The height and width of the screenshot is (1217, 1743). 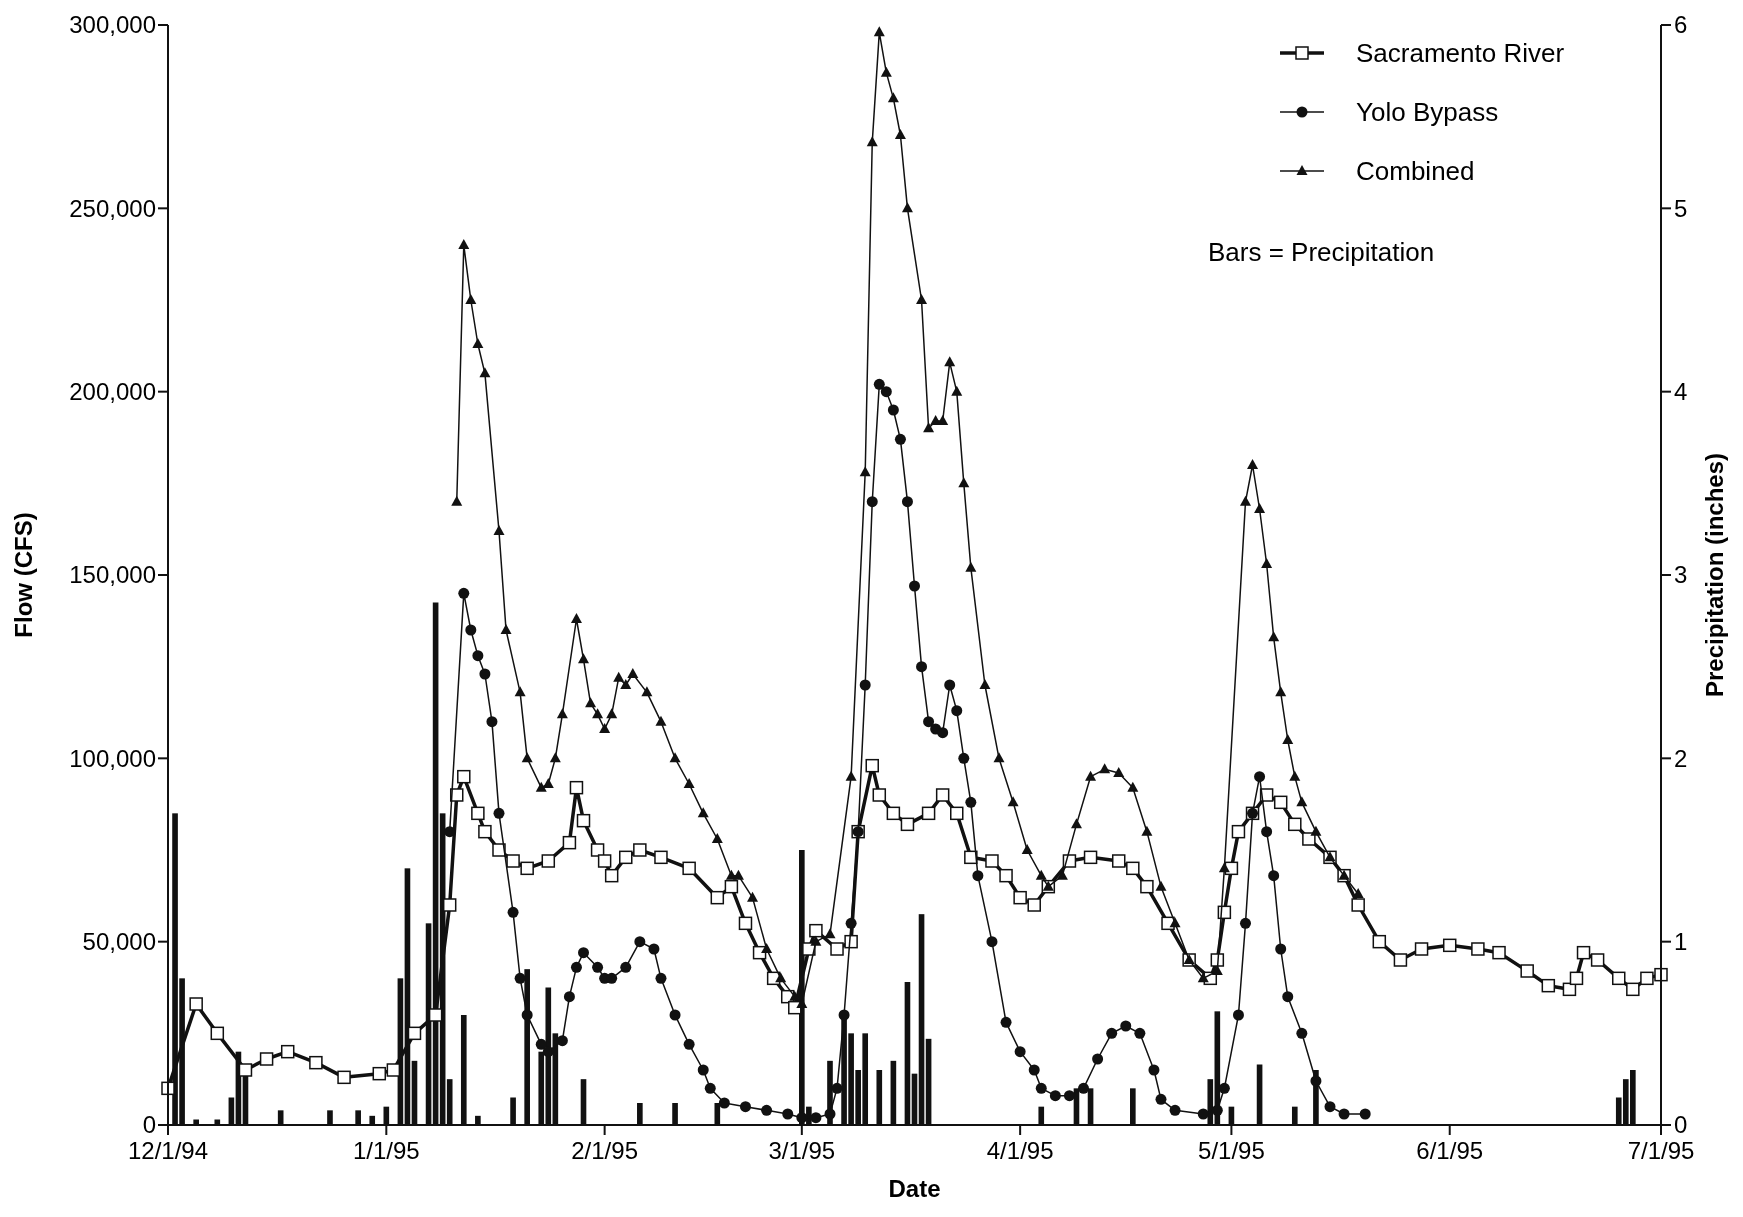 I want to click on y2-tick-label: 5, so click(x=1681, y=208).